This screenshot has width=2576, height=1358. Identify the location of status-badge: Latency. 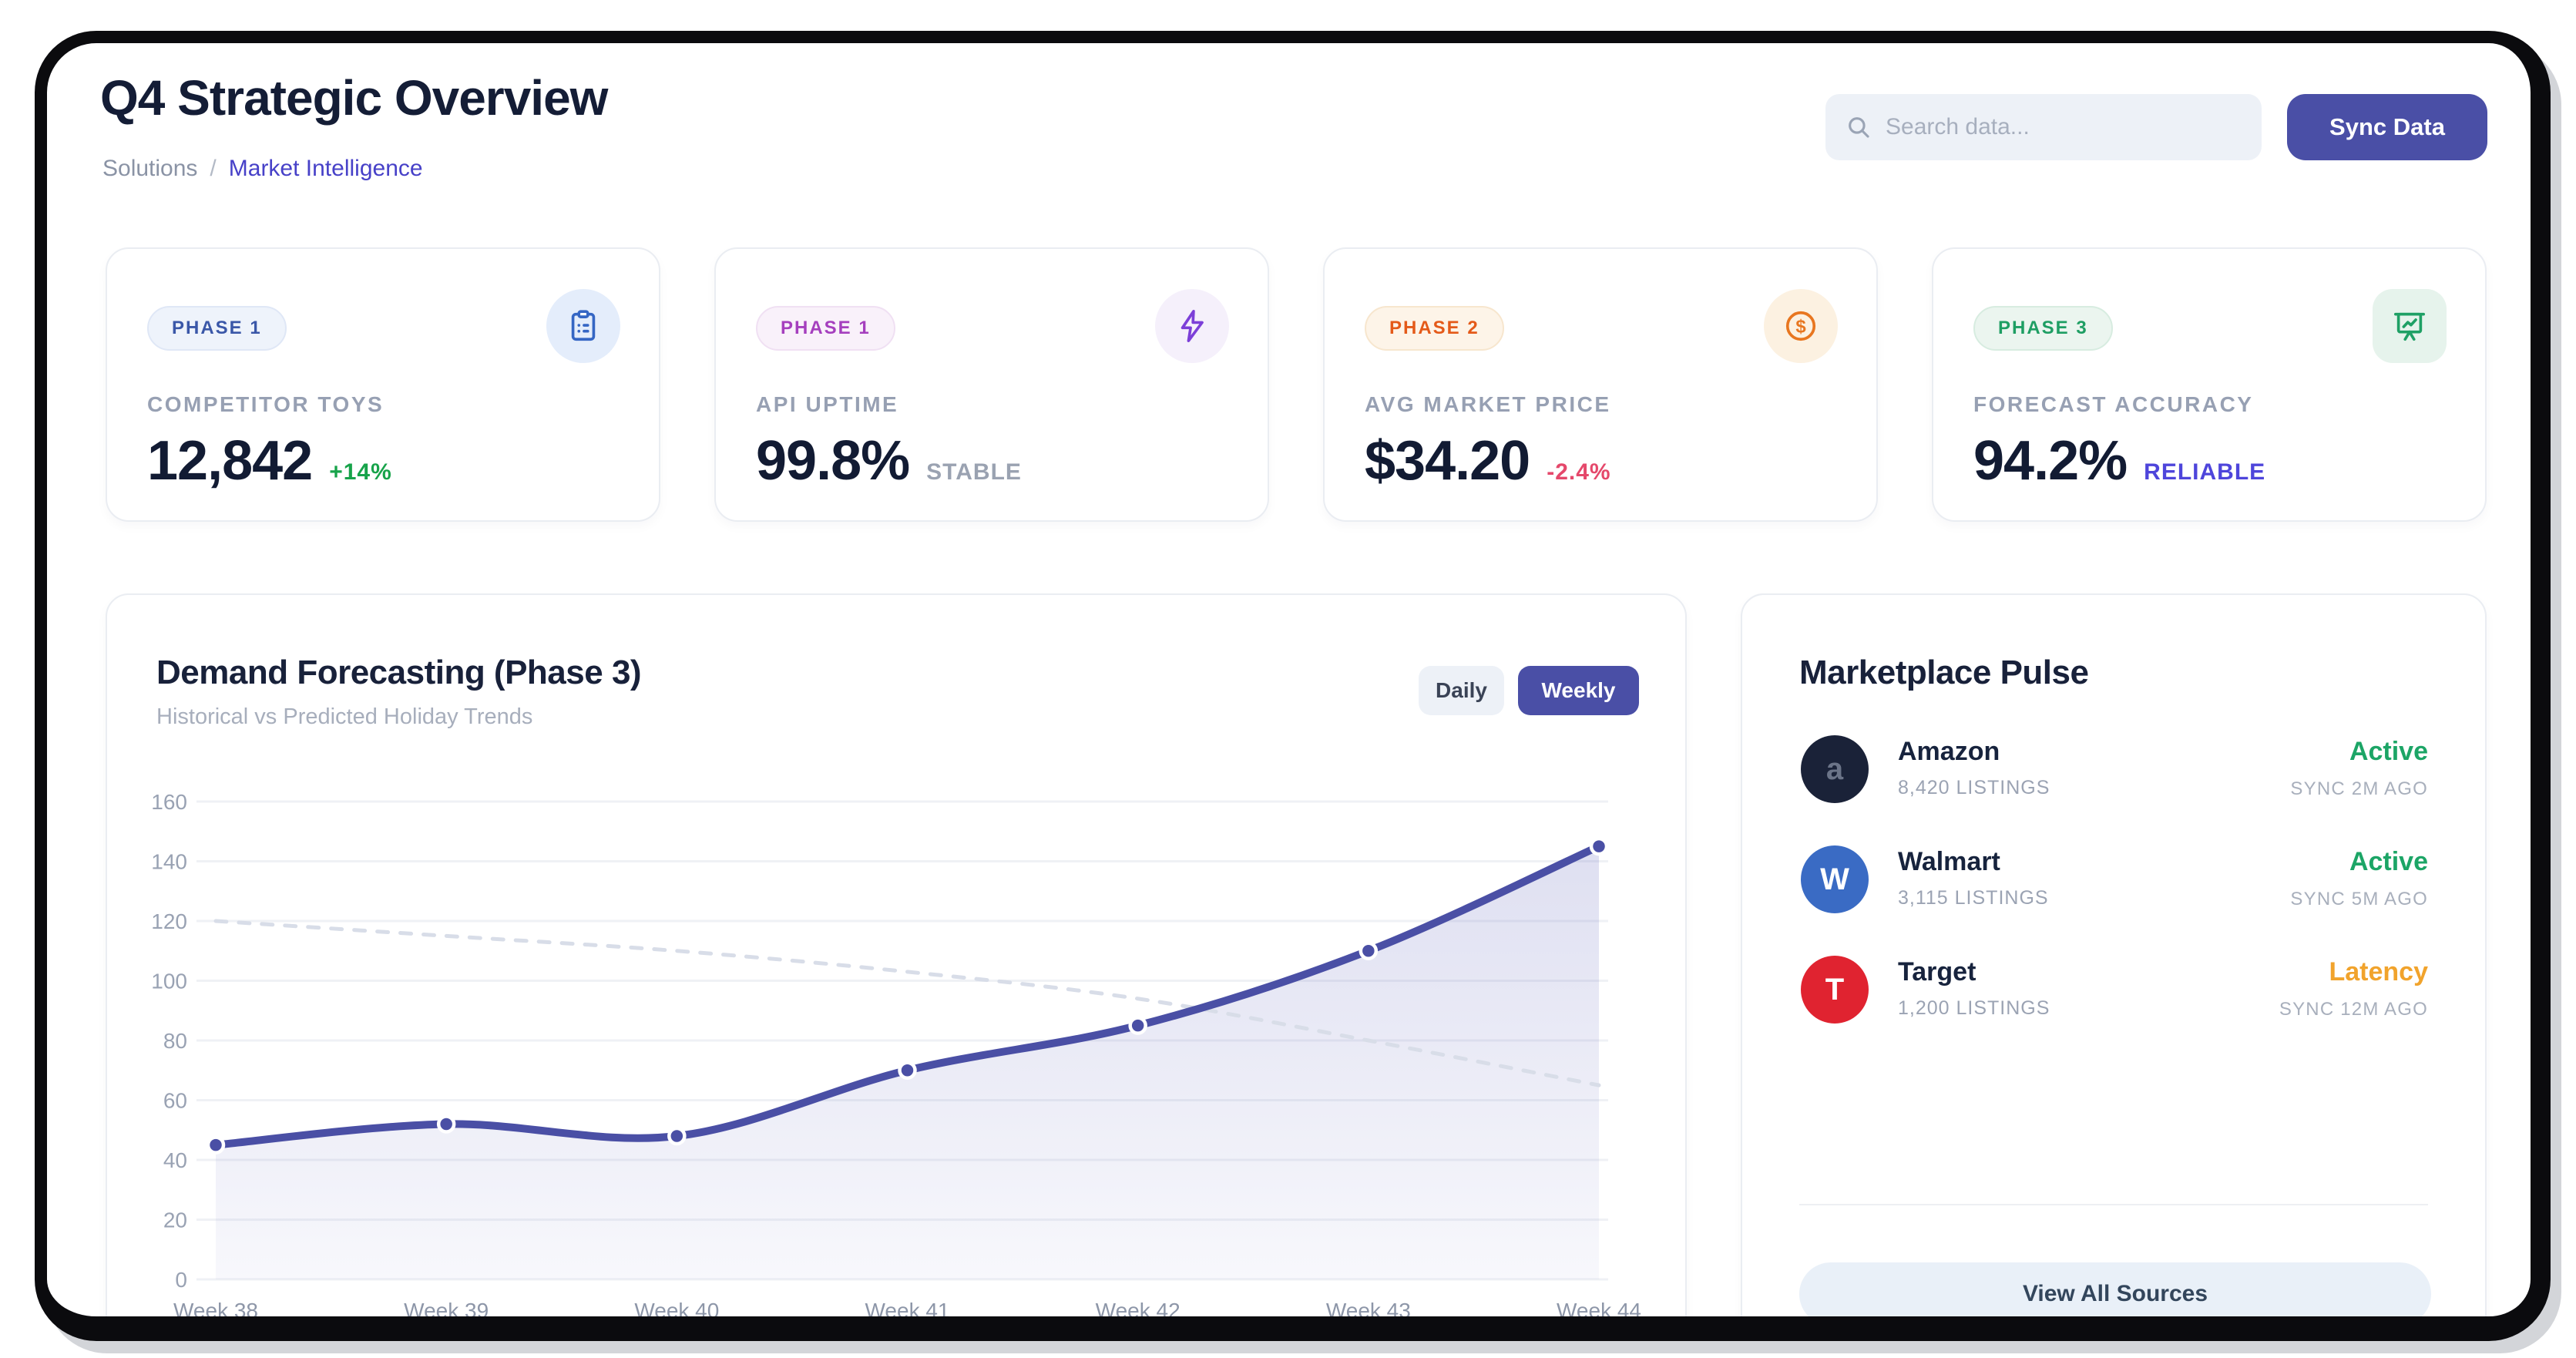
(2379, 972).